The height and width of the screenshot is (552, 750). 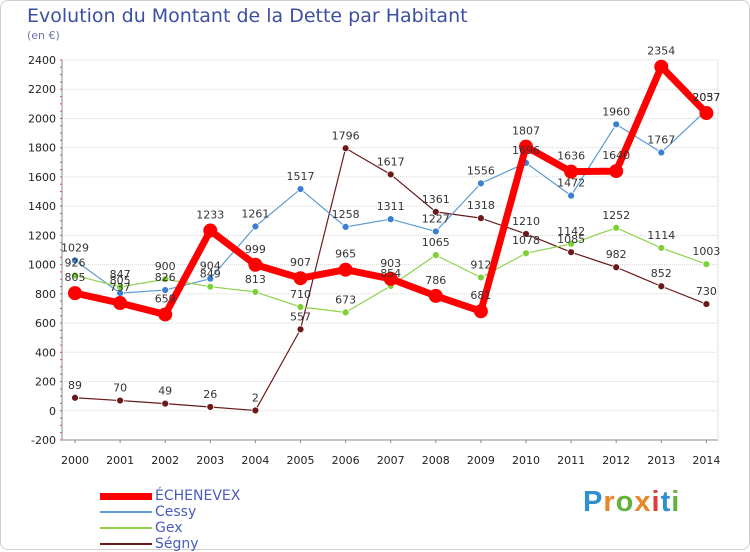 What do you see at coordinates (706, 291) in the screenshot?
I see `data-label: 730` at bounding box center [706, 291].